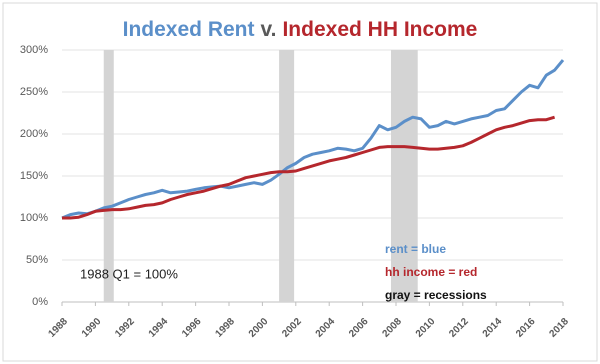 The width and height of the screenshot is (600, 364). Describe the element at coordinates (34, 176) in the screenshot. I see `y-tick-label: 150%` at that location.